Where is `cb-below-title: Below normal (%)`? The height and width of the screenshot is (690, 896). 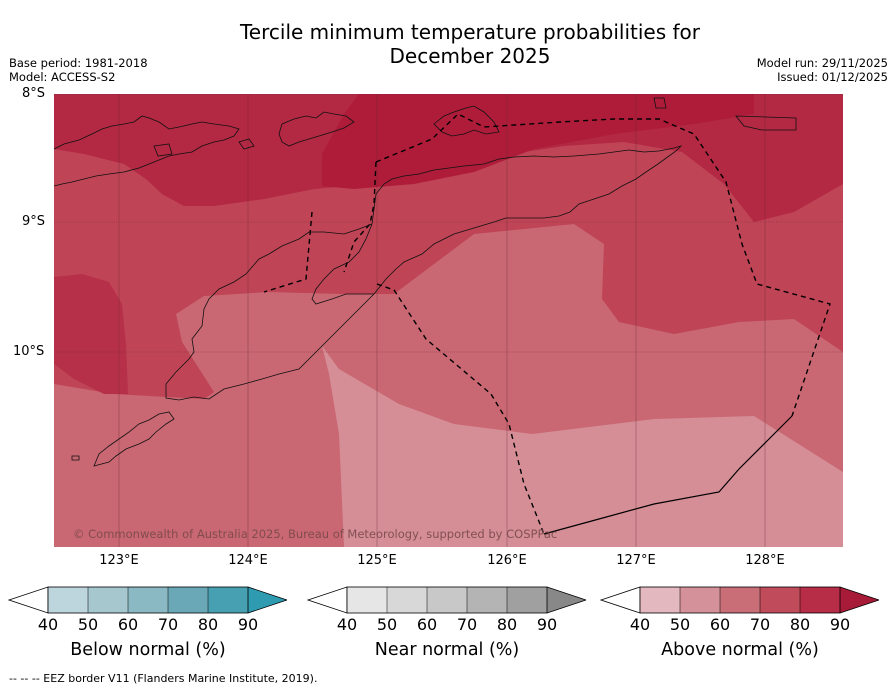 cb-below-title: Below normal (%) is located at coordinates (148, 650).